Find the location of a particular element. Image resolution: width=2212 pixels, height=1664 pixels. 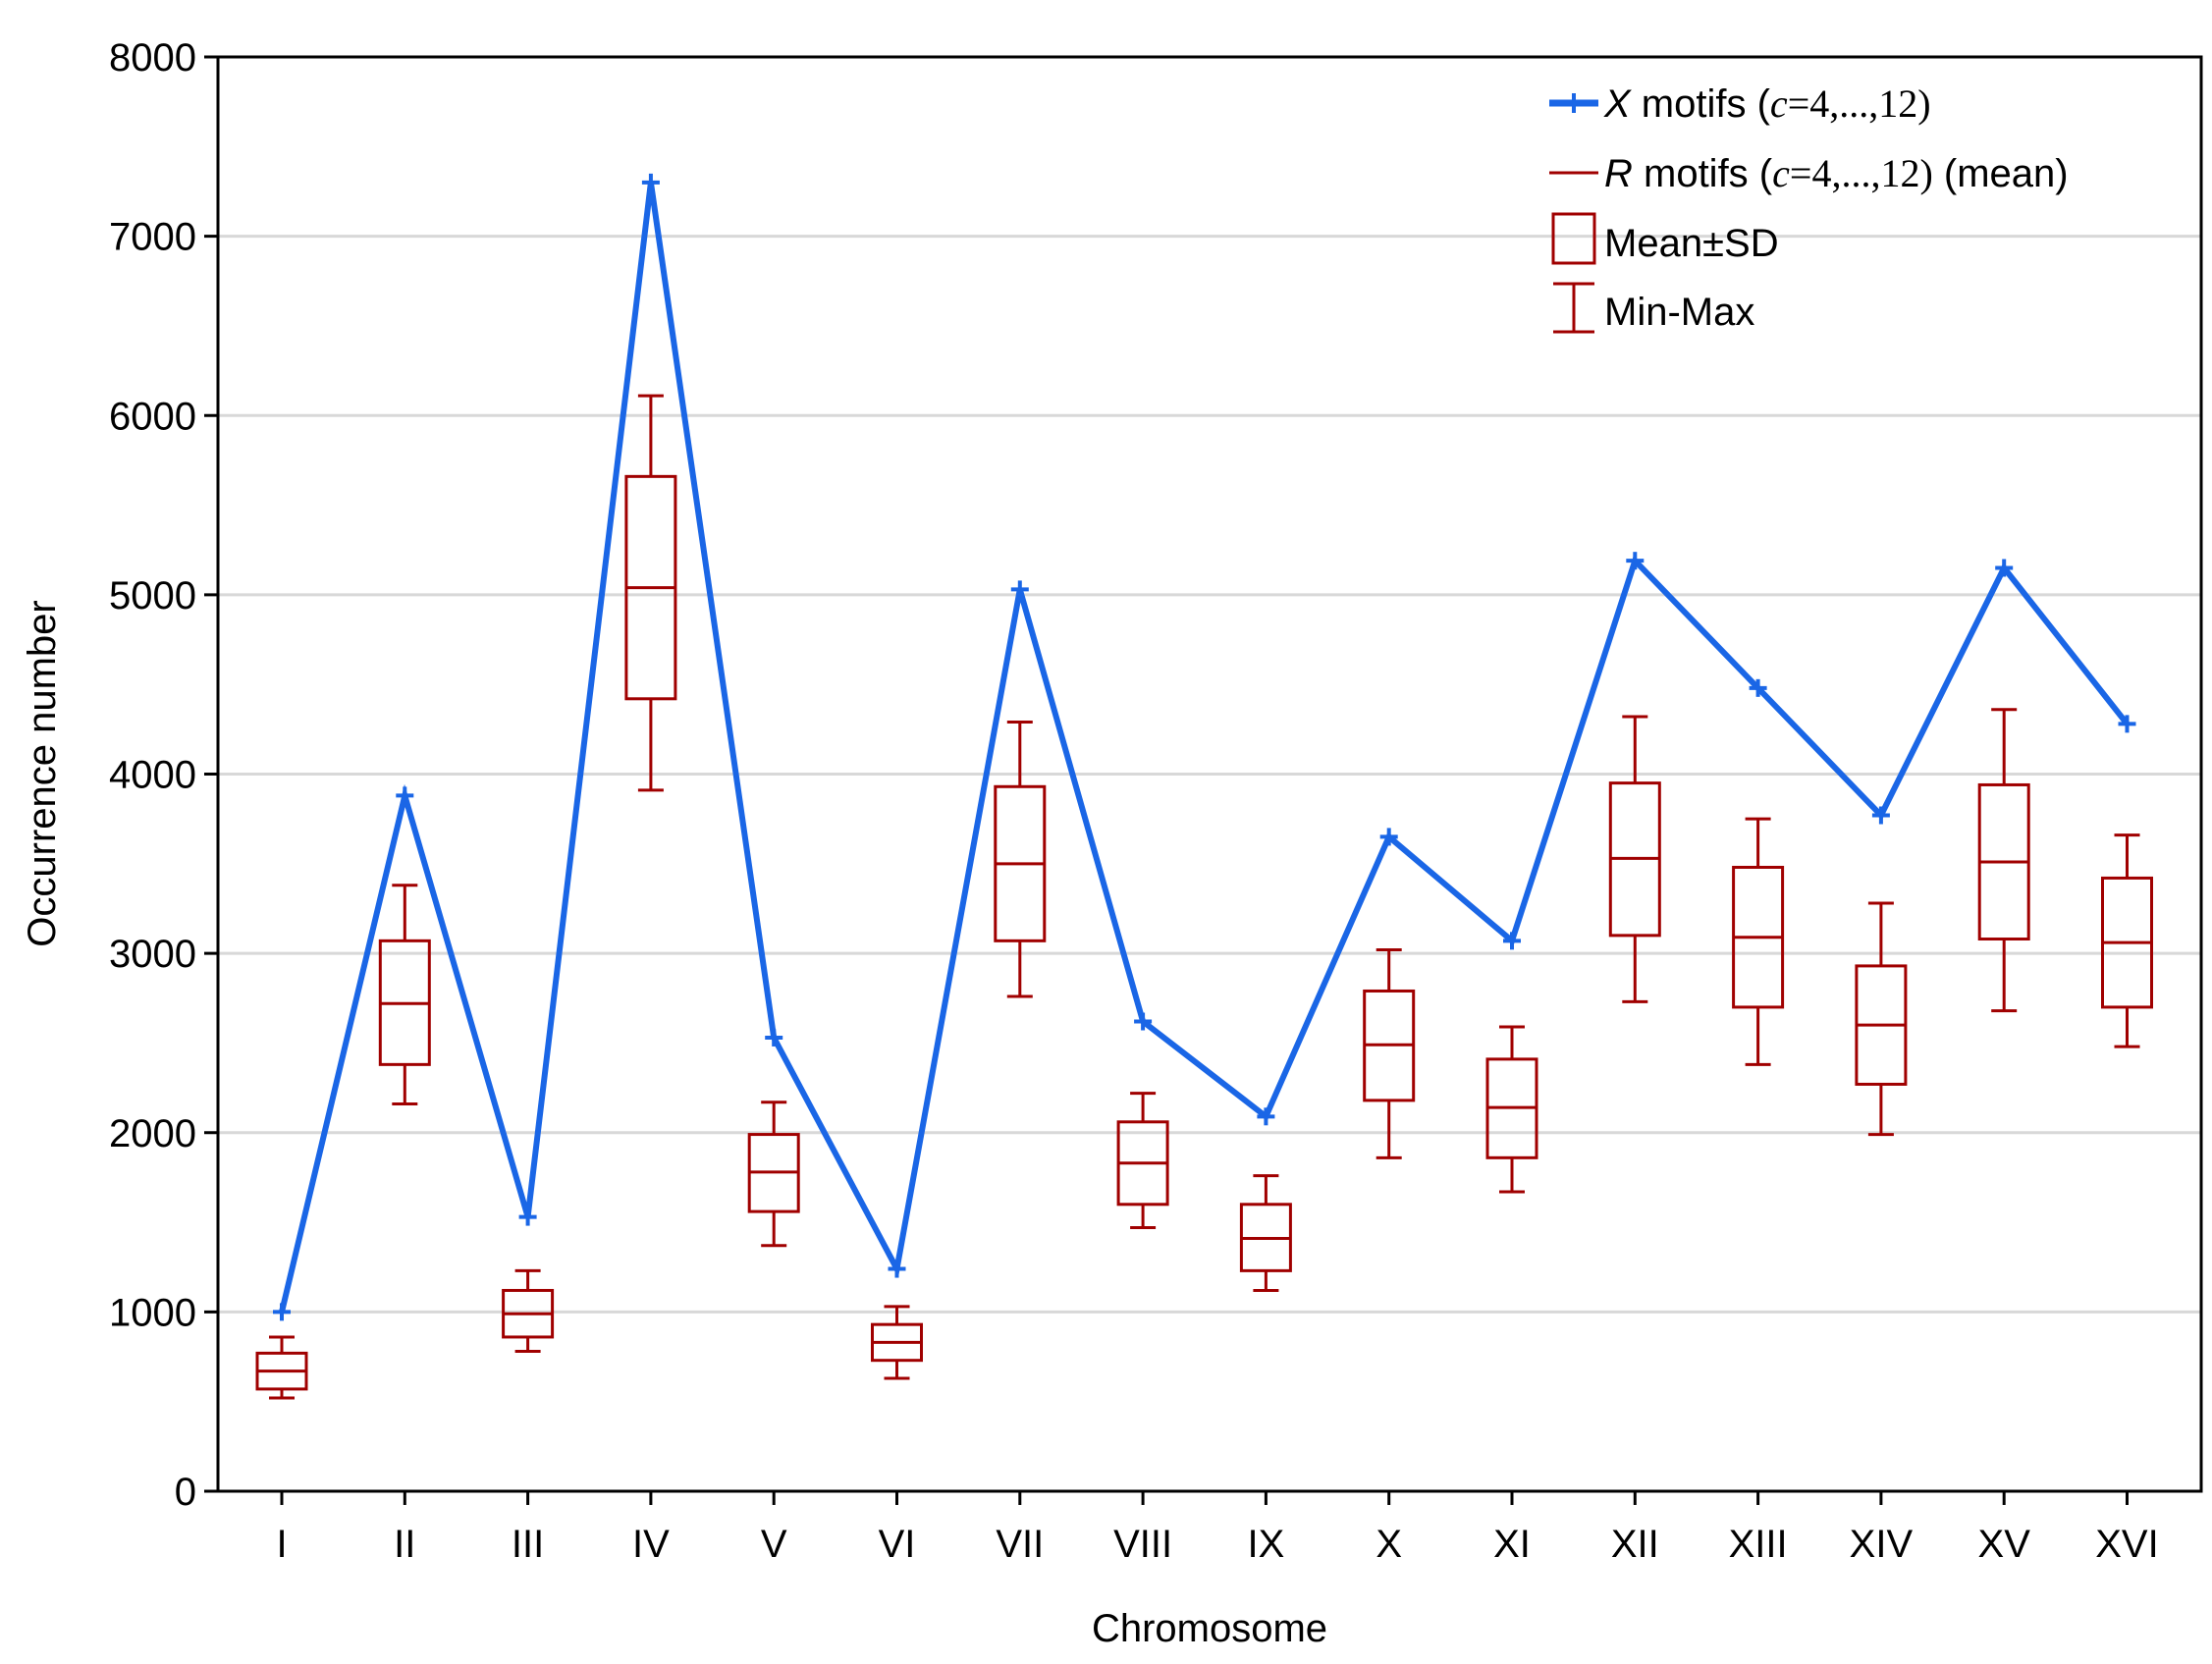

x-tick-label: XII is located at coordinates (1635, 1544).